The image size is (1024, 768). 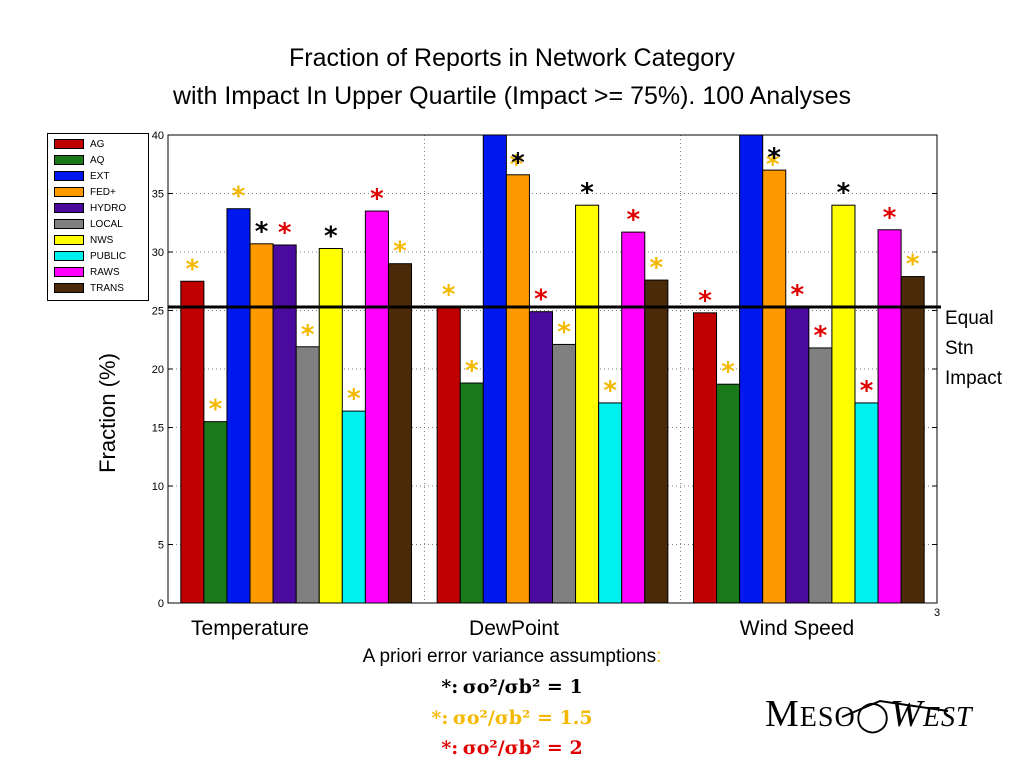 What do you see at coordinates (161, 604) in the screenshot?
I see `y-tick-label: 0` at bounding box center [161, 604].